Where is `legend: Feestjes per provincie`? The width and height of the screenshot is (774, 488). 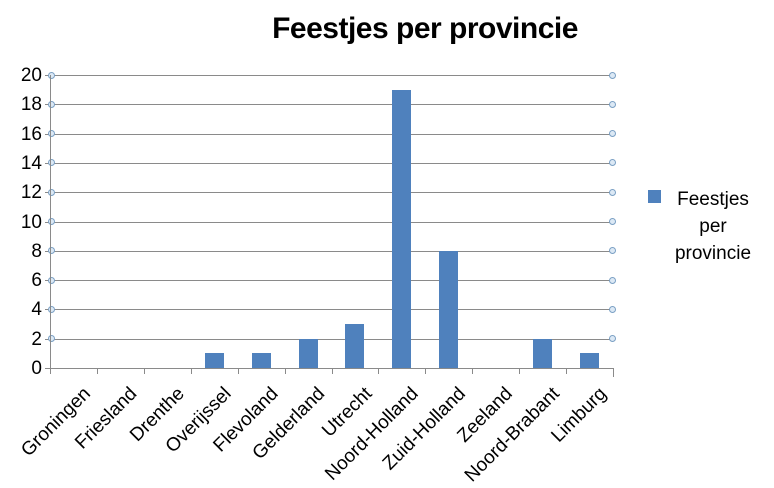 legend: Feestjes per provincie is located at coordinates (705, 226).